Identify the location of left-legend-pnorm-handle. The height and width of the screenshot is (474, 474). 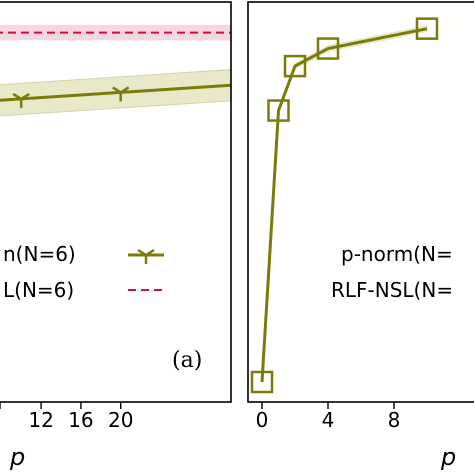
(146, 256).